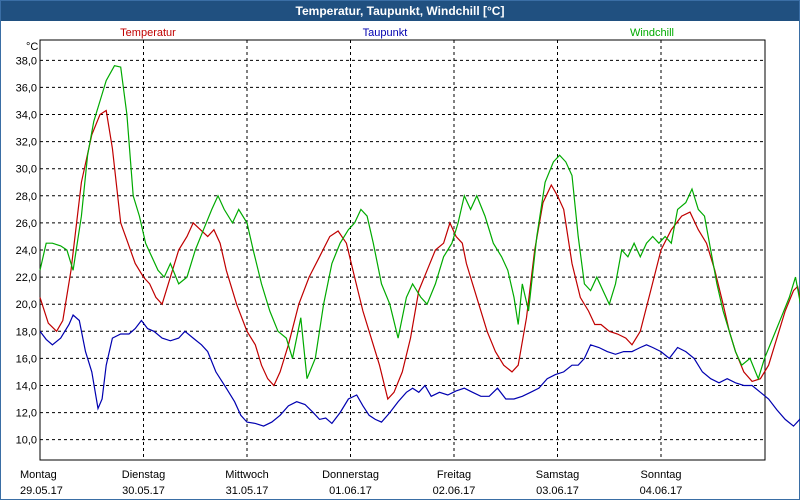 The image size is (800, 500). What do you see at coordinates (557, 475) in the screenshot?
I see `x-tick-day: Samstag` at bounding box center [557, 475].